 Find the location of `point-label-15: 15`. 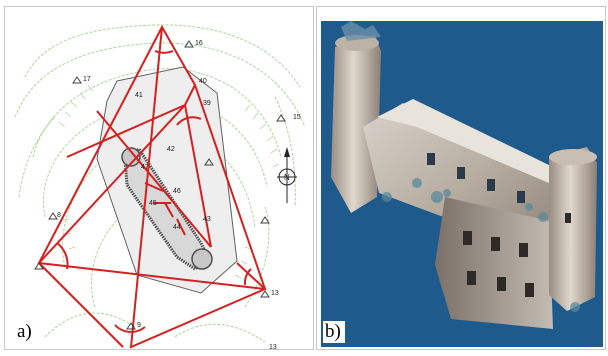

point-label-15: 15 is located at coordinates (297, 117).